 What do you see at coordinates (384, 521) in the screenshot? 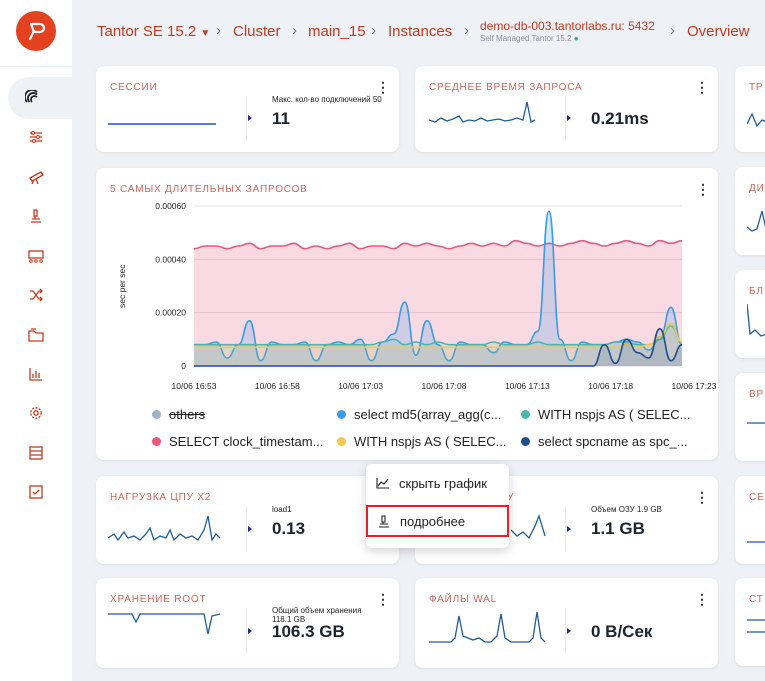
I see `microscope-icon` at bounding box center [384, 521].